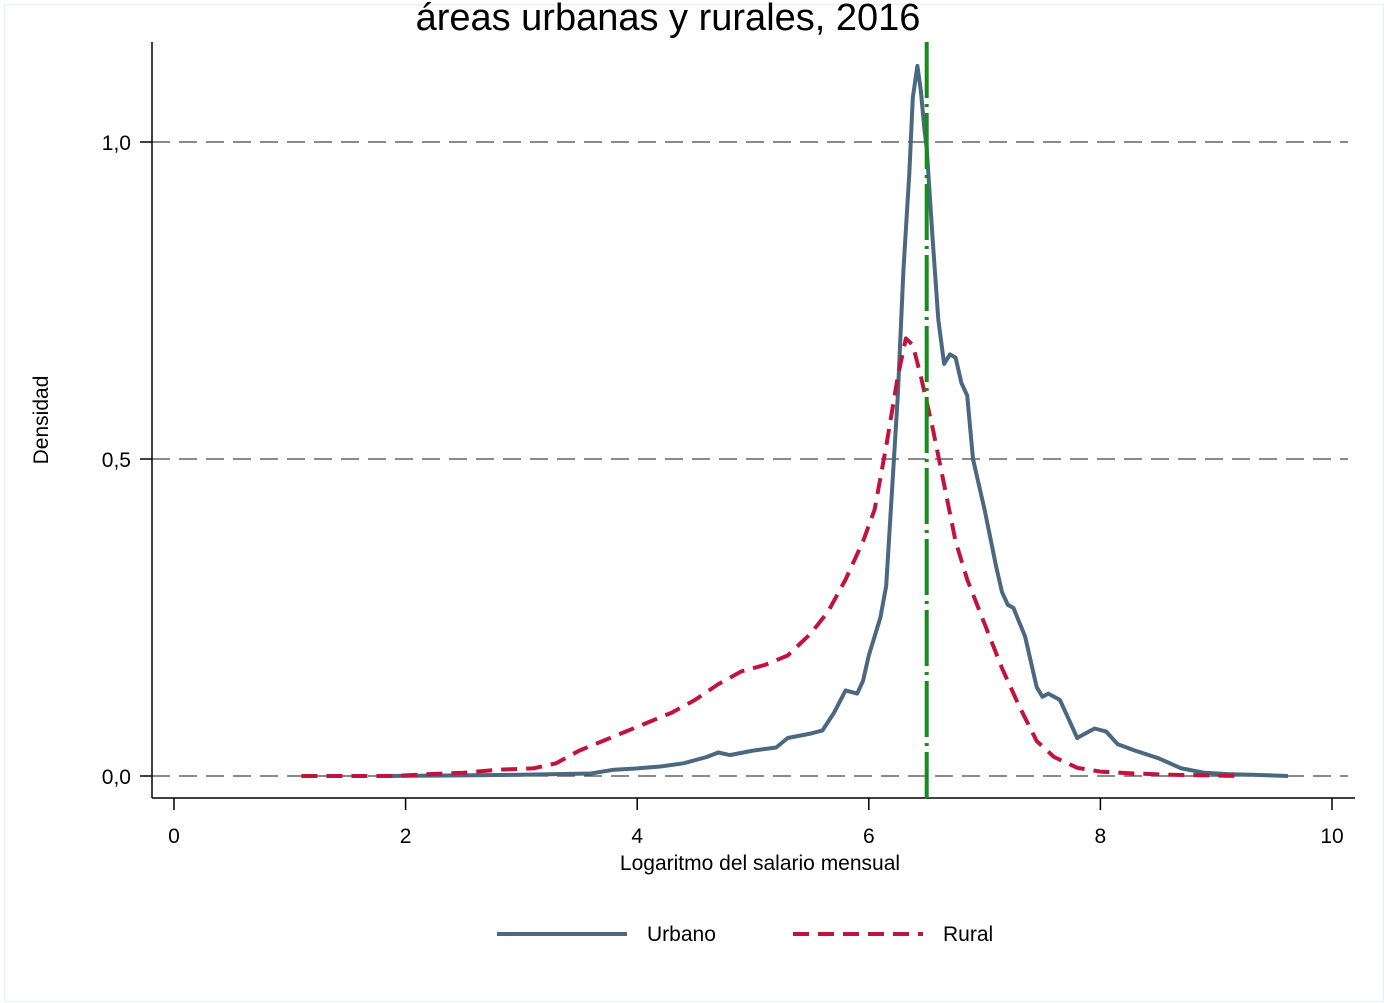  Describe the element at coordinates (681, 934) in the screenshot. I see `legend-urbano-label: Urbano` at that location.